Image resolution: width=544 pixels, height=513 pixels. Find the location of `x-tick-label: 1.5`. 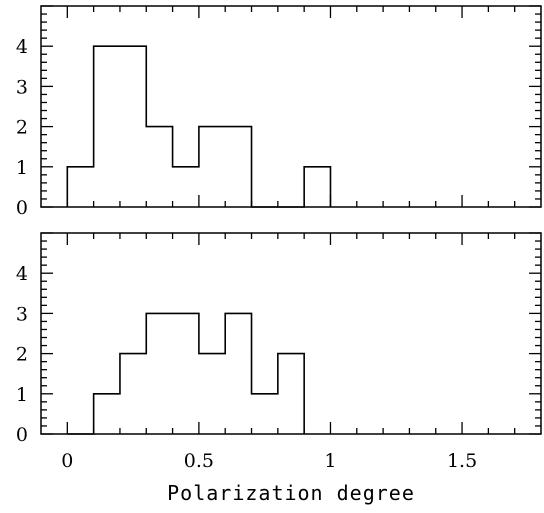

x-tick-label: 1.5 is located at coordinates (462, 461).